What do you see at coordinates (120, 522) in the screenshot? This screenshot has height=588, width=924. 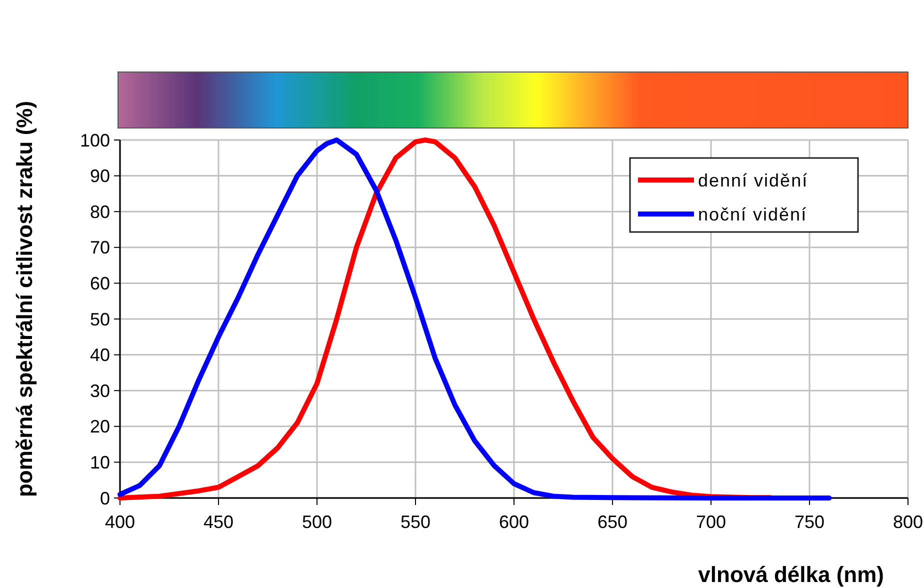 I see `x-tick-label: 400` at bounding box center [120, 522].